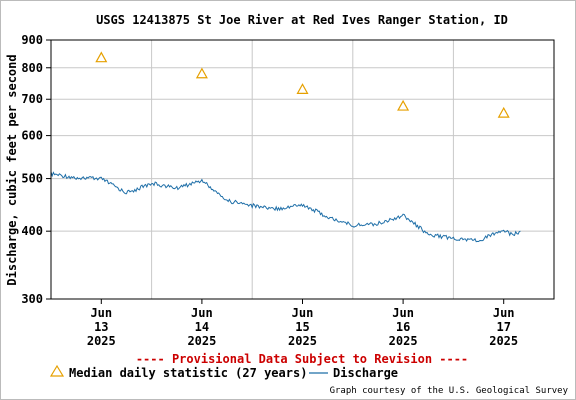  I want to click on y-tick-label: 600, so click(32, 136).